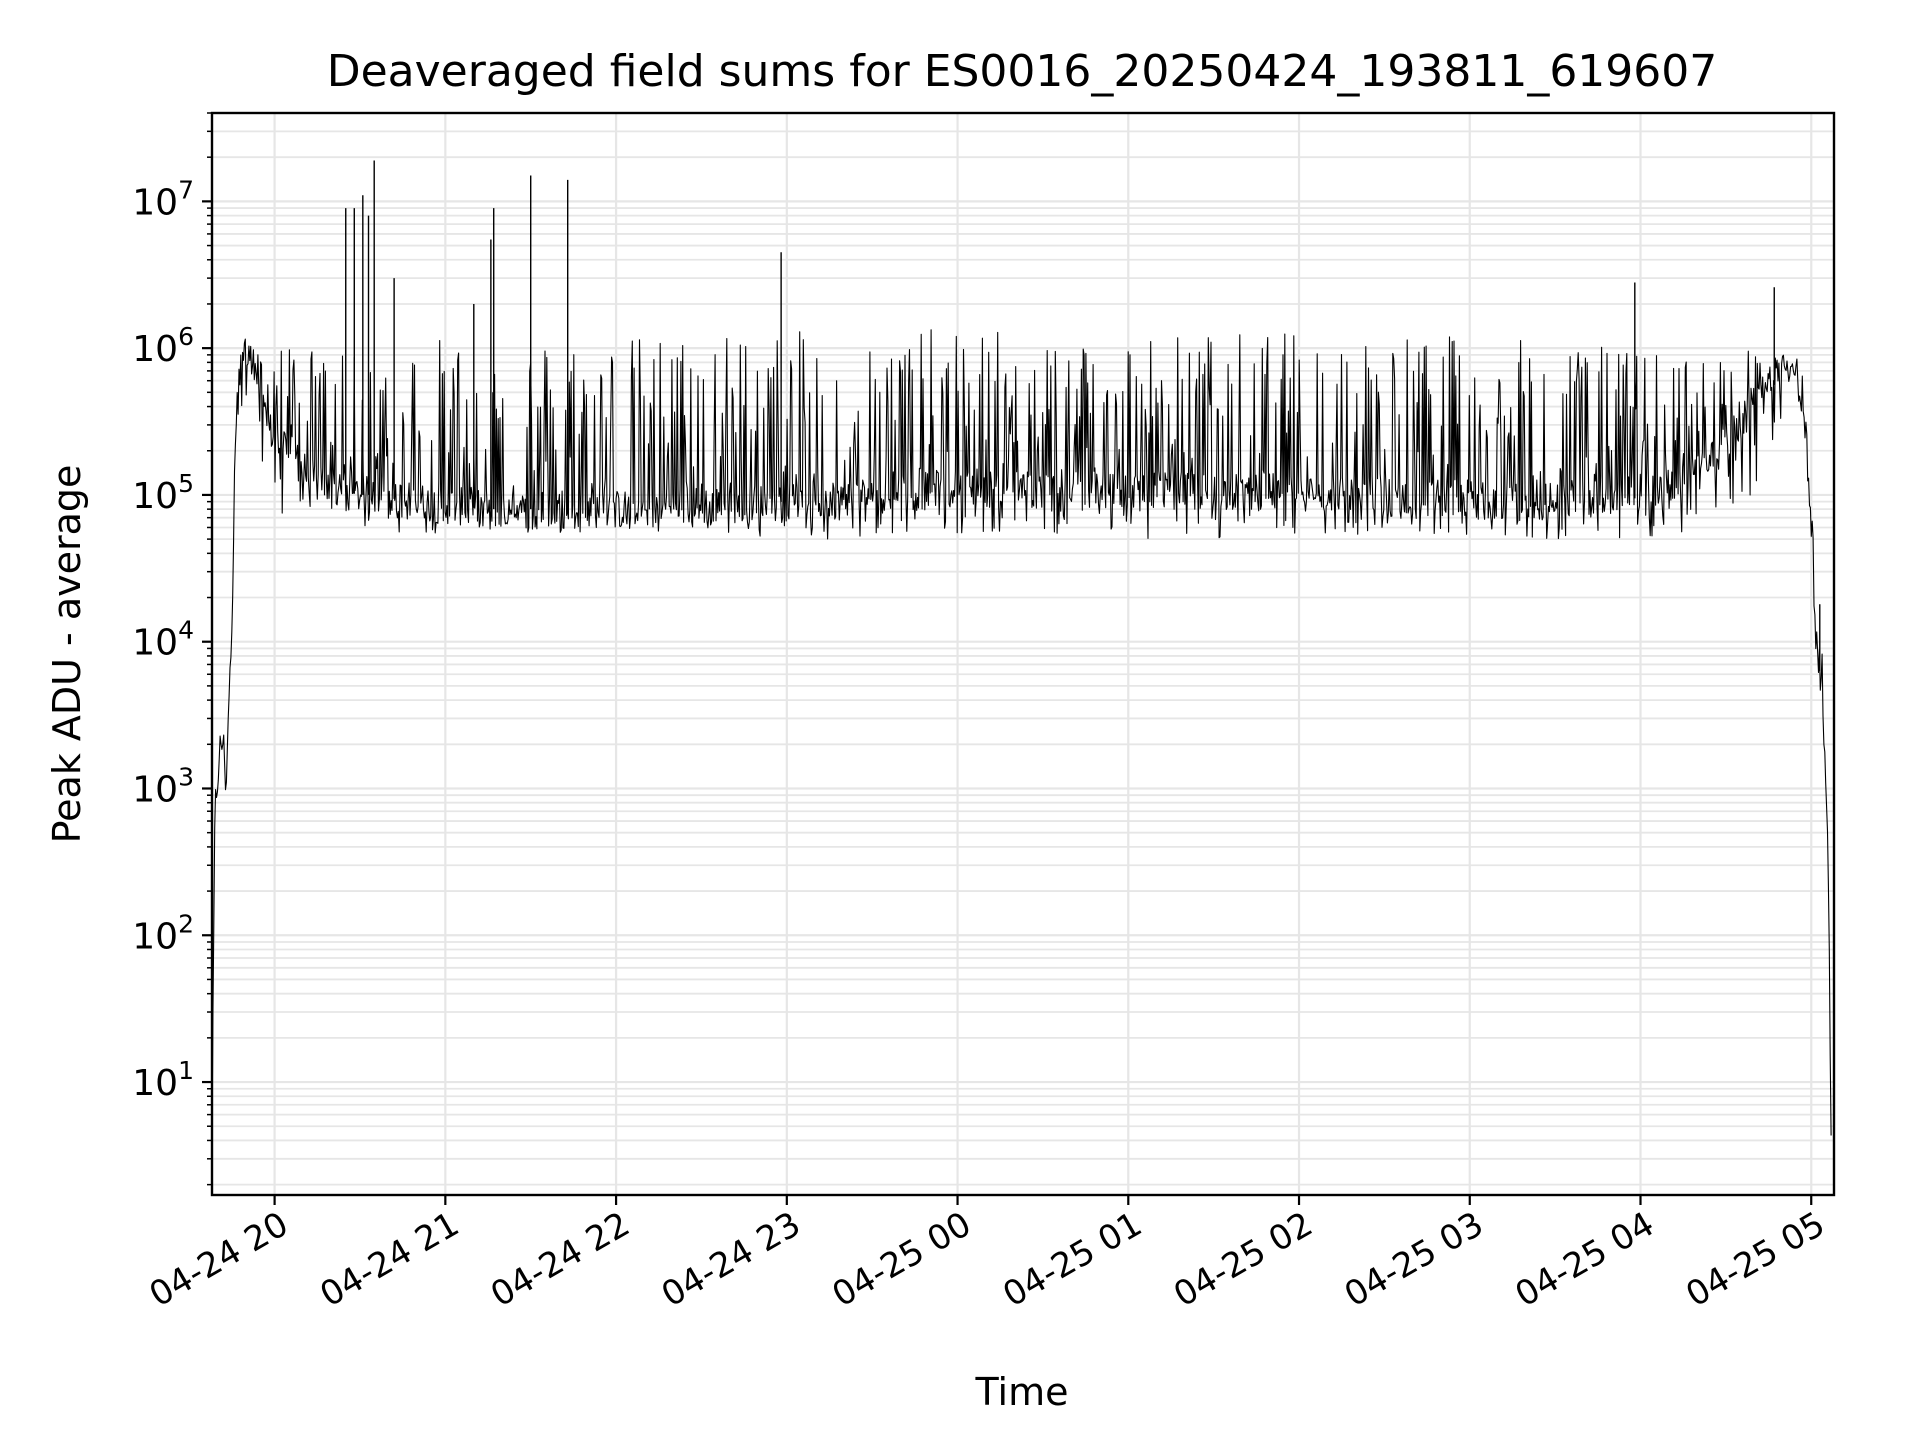  Describe the element at coordinates (163, 1080) in the screenshot. I see `y-tick-label: 10¹` at that location.